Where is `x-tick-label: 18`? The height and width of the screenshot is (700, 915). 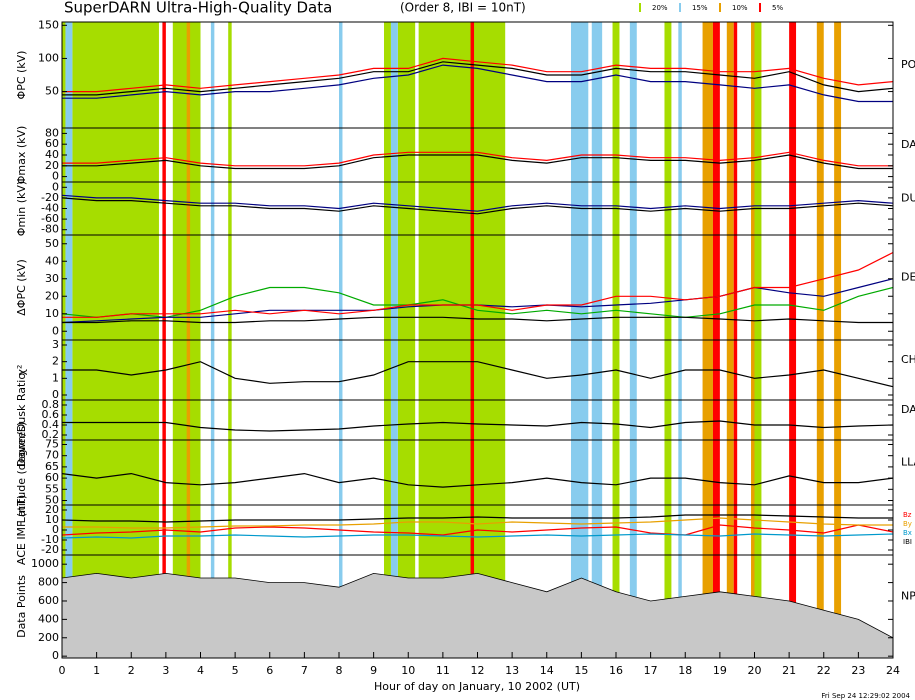
x-tick-label: 18 is located at coordinates (685, 670).